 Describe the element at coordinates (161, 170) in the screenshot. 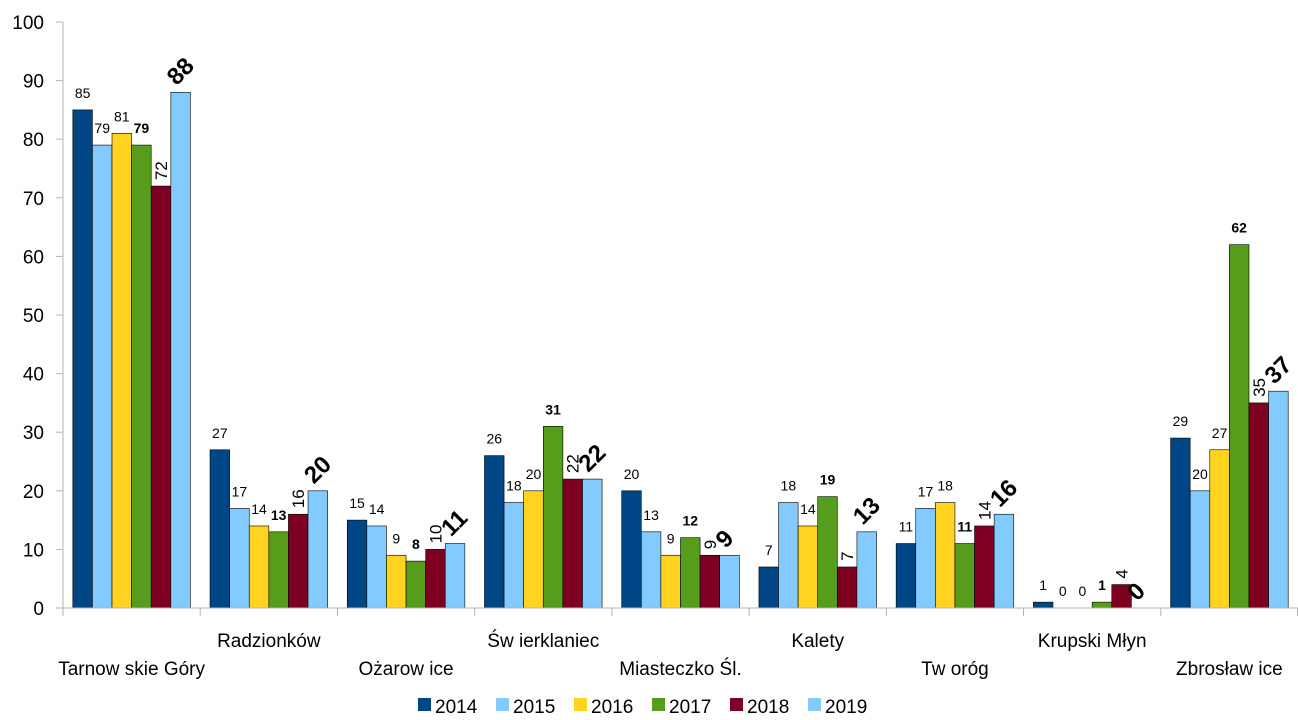

I see `data-label: 72` at that location.